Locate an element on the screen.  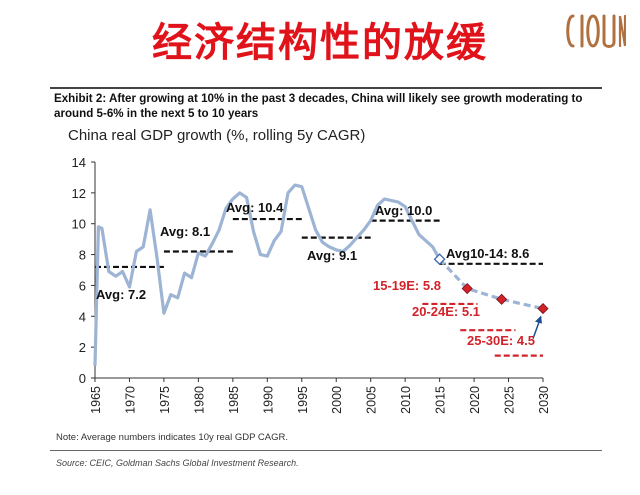
average-label: 15-19E: 5.8 is located at coordinates (407, 285).